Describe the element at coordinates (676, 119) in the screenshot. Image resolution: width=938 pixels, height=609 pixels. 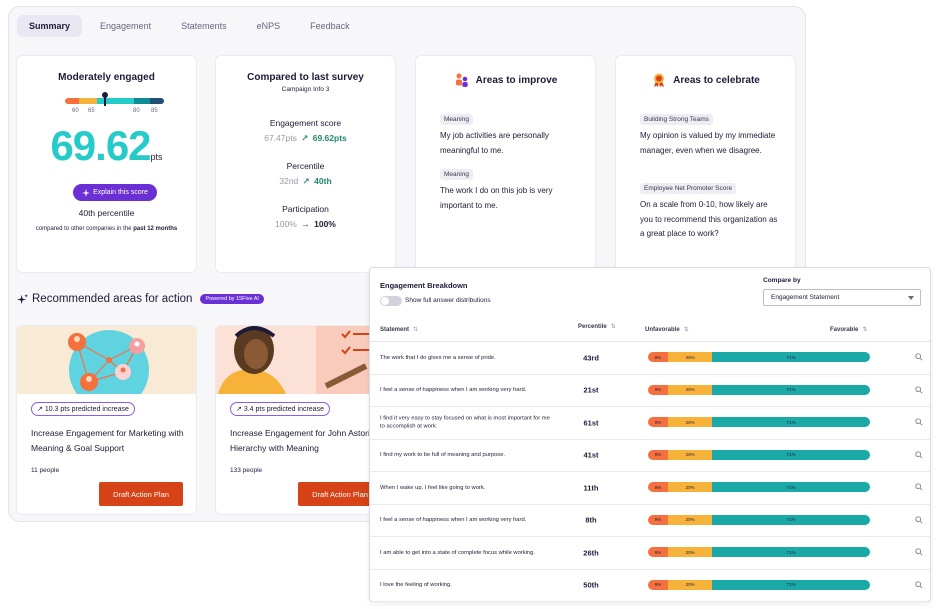
I see `category-tag: Building Strong Teams` at that location.